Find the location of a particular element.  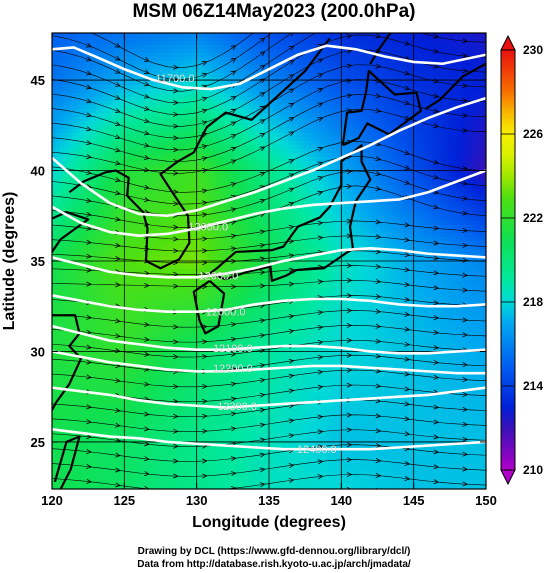

contour-label: 12400.0 is located at coordinates (317, 450).